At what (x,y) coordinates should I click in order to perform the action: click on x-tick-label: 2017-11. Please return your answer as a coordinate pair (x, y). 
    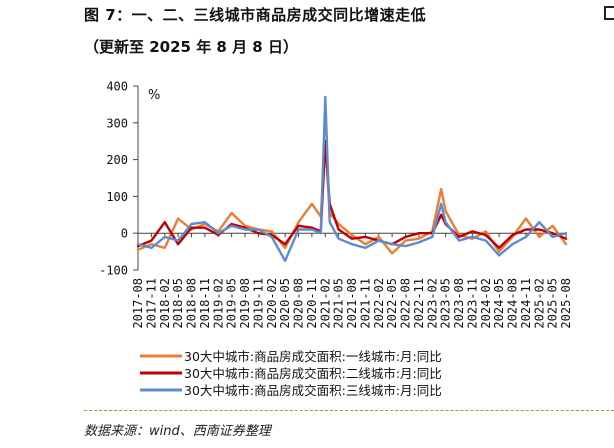
    Looking at the image, I should click on (151, 303).